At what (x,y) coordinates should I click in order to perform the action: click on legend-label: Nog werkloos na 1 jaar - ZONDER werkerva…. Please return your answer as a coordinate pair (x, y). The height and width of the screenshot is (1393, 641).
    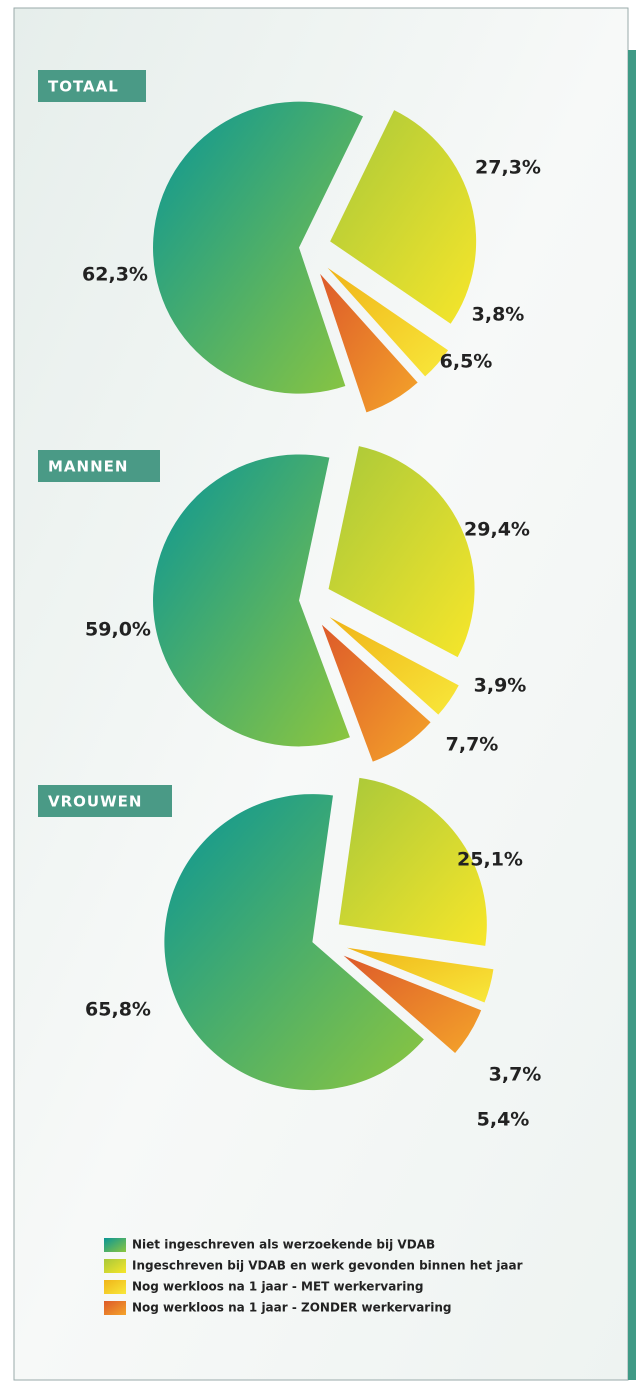
    Looking at the image, I should click on (291, 1308).